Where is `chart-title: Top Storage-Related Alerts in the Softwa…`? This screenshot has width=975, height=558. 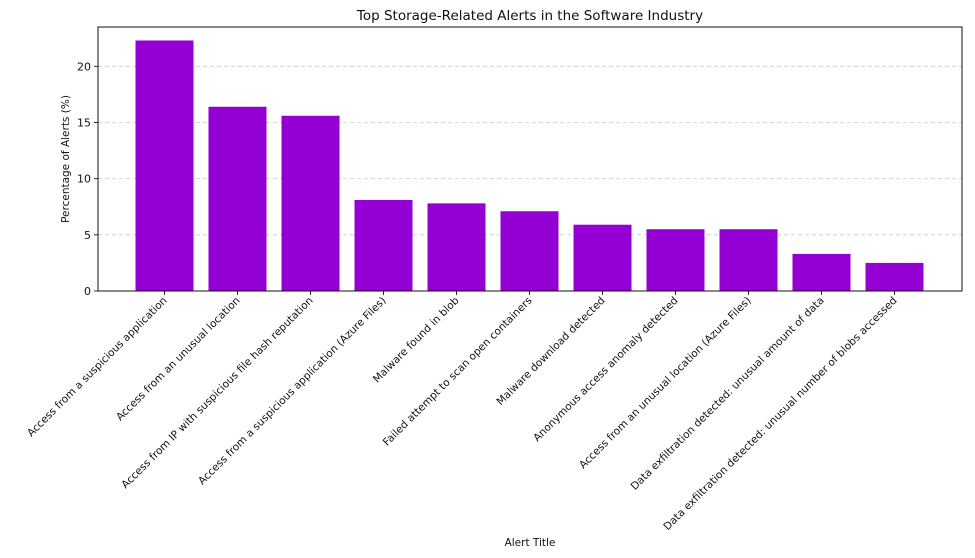 chart-title: Top Storage-Related Alerts in the Softwa… is located at coordinates (529, 16).